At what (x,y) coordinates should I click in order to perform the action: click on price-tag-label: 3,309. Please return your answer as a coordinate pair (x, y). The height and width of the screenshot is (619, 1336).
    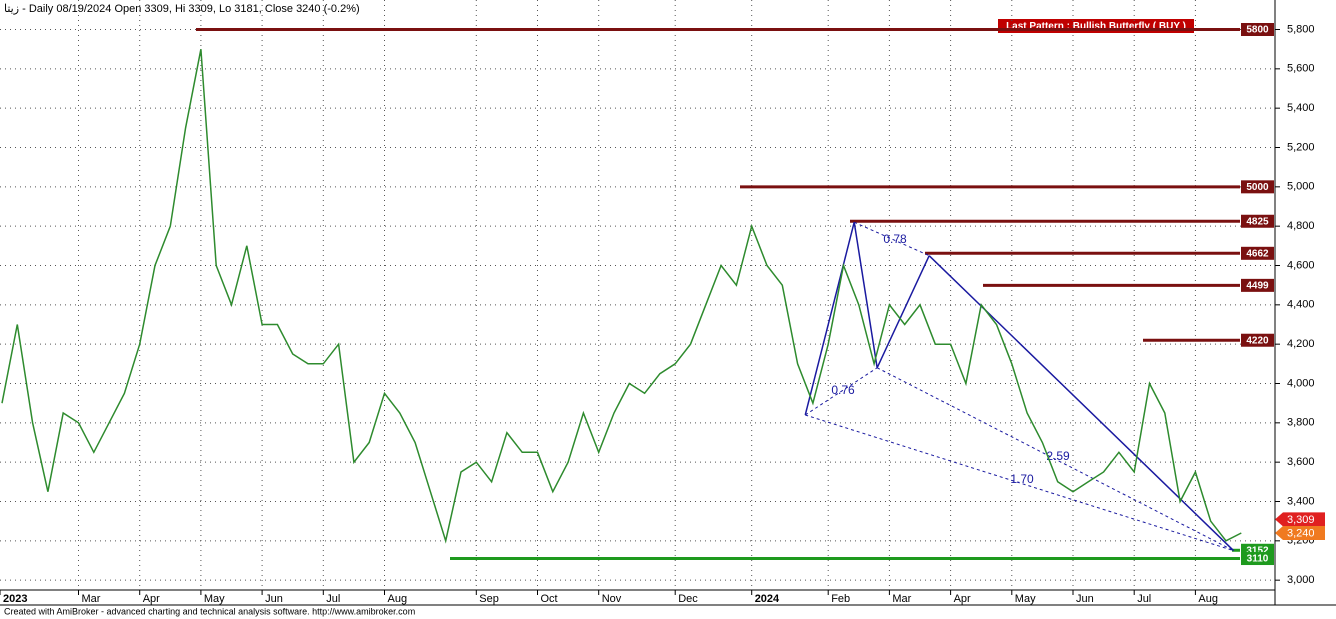
    Looking at the image, I should click on (1301, 520).